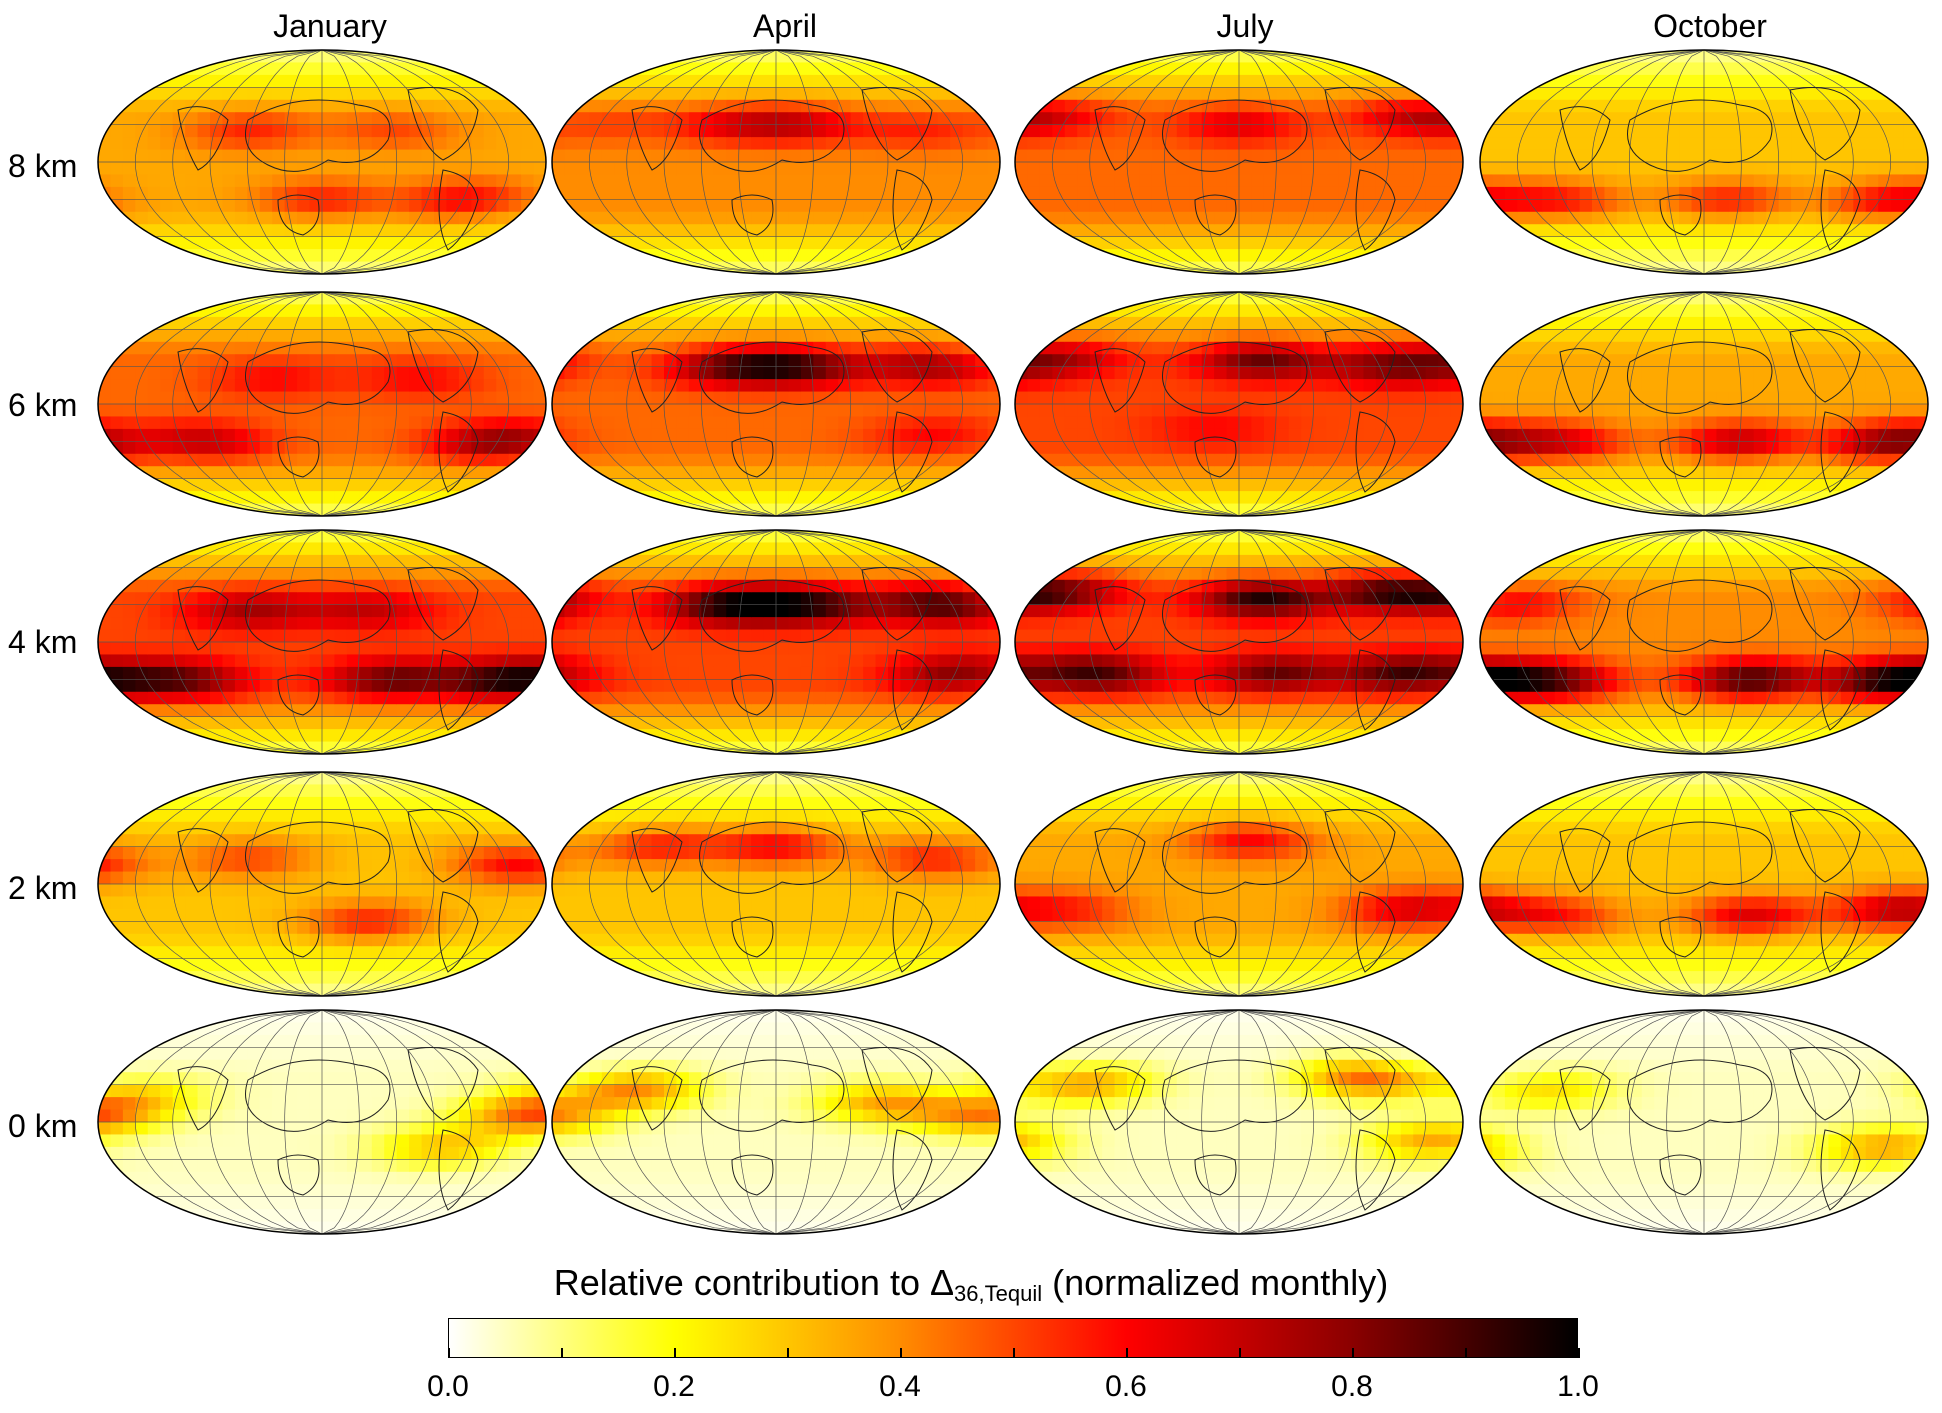 Image resolution: width=1942 pixels, height=1413 pixels. I want to click on map-july-8km, so click(1239, 162).